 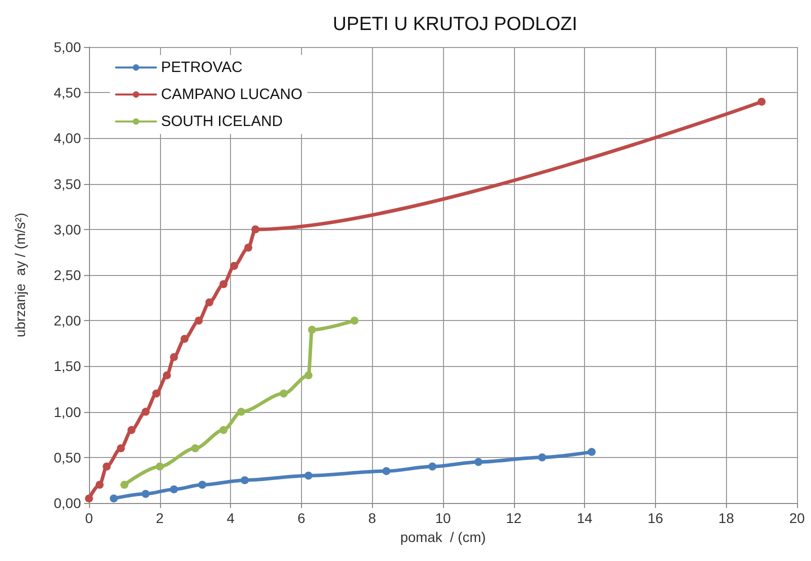 What do you see at coordinates (726, 518) in the screenshot?
I see `x-tick-label: 18` at bounding box center [726, 518].